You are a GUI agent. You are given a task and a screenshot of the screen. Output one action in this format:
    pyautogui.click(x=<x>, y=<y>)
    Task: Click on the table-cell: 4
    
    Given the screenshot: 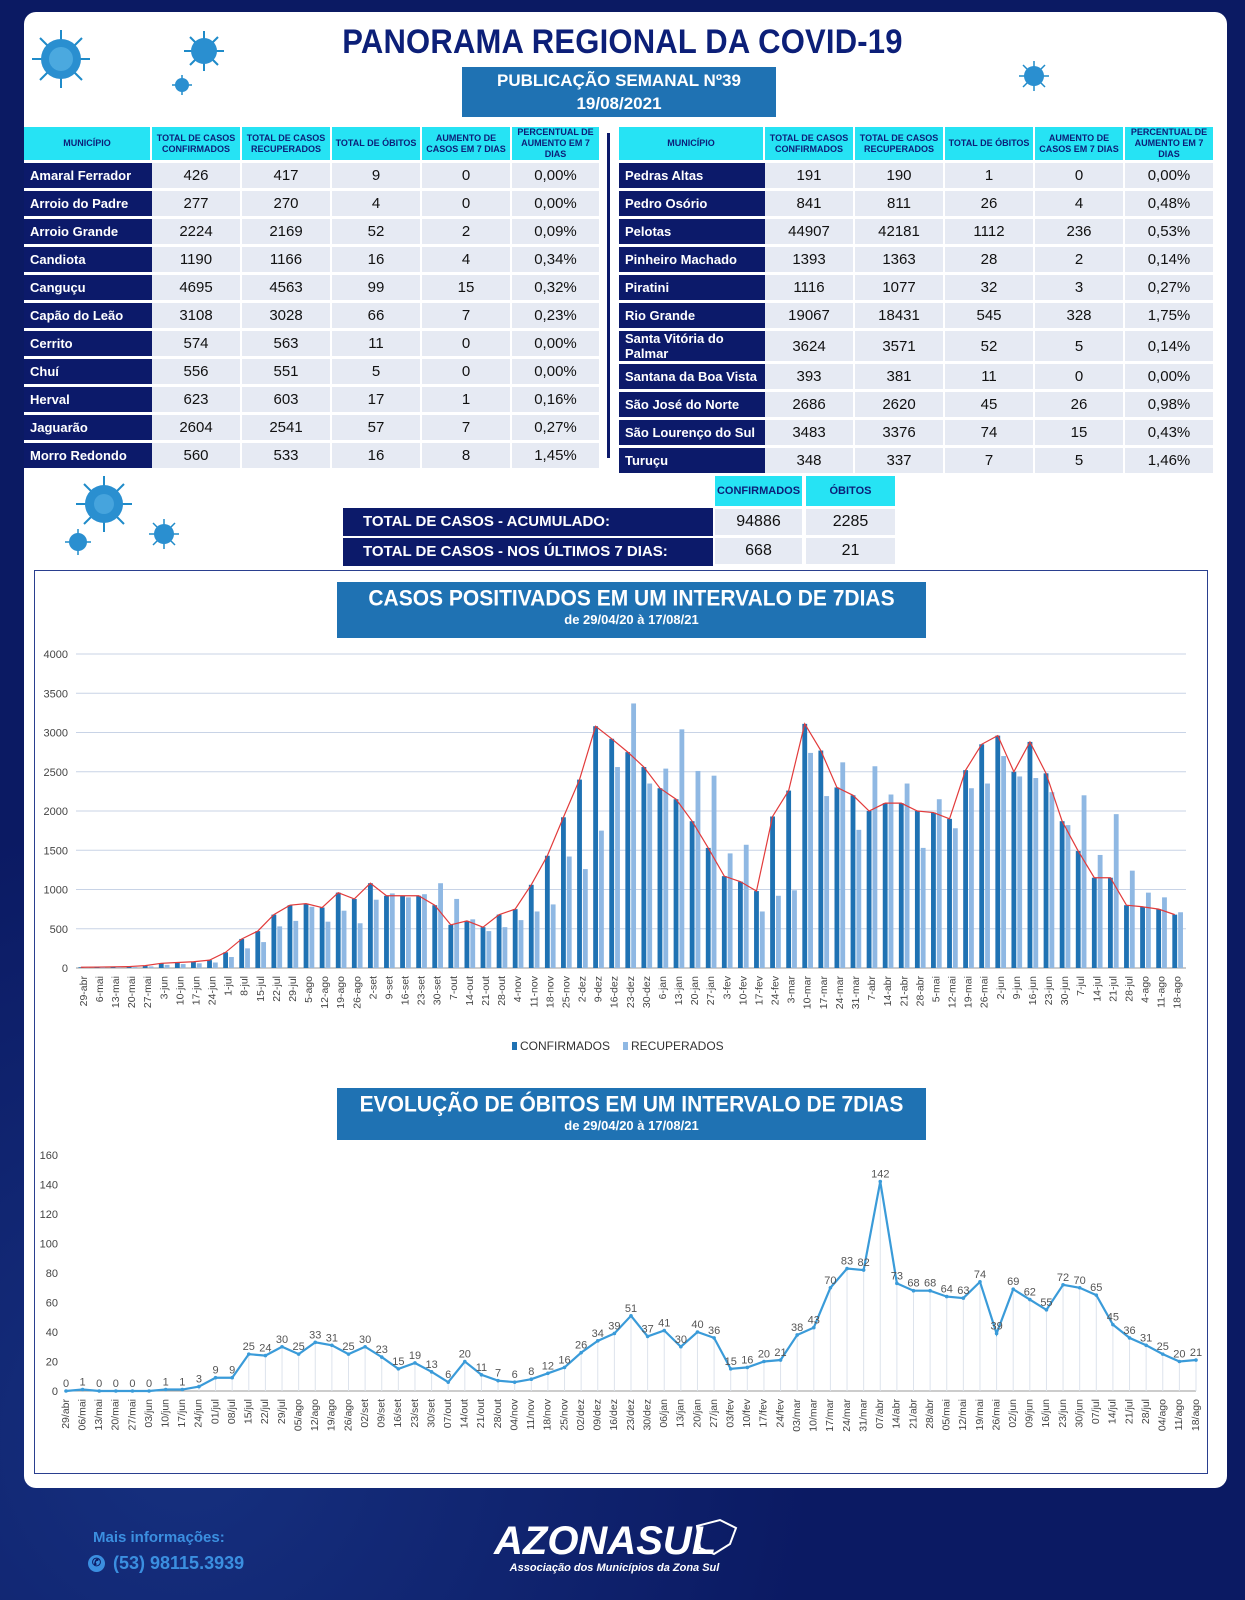 What is the action you would take?
    pyautogui.click(x=467, y=259)
    